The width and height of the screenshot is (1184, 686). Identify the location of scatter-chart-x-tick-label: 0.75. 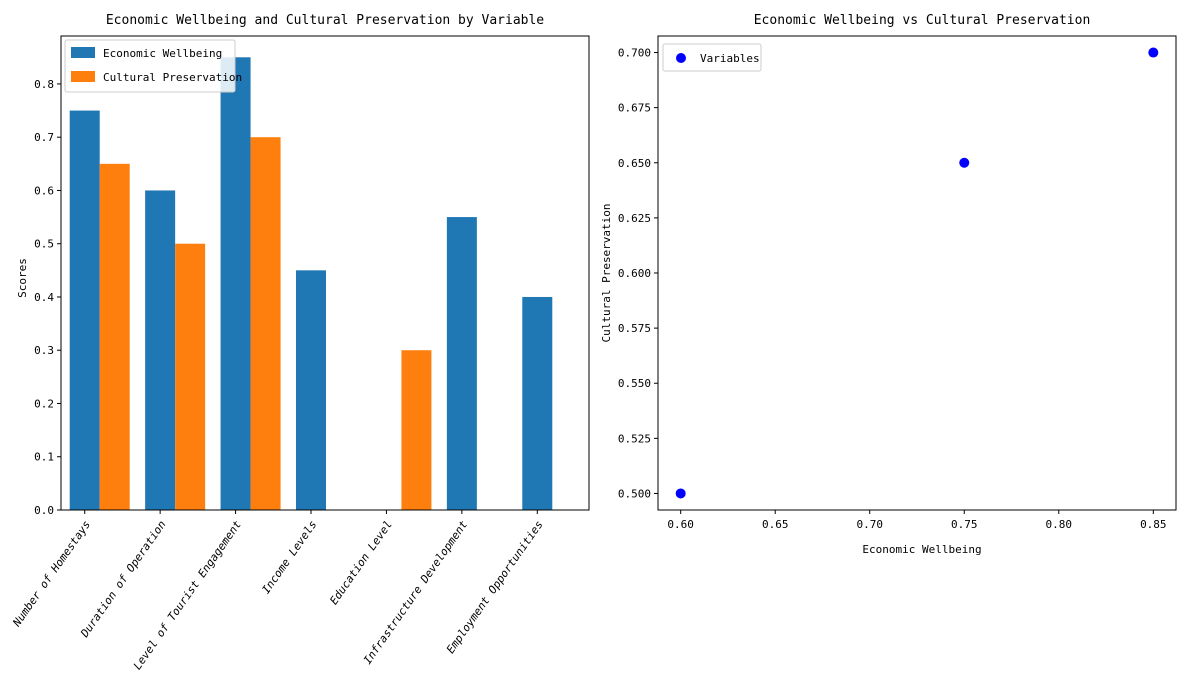
(964, 524).